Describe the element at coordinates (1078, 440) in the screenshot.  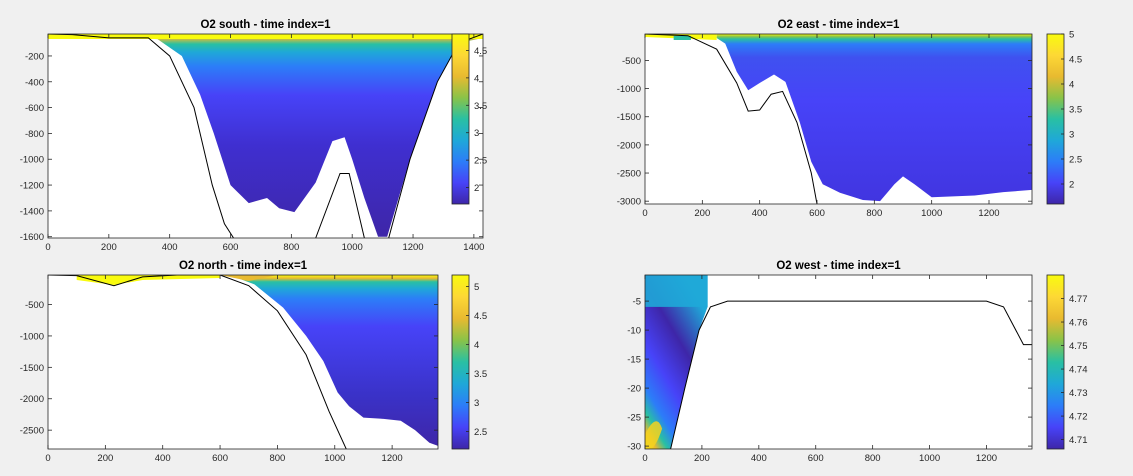
I see `colorbar-tick-label: 4.71` at that location.